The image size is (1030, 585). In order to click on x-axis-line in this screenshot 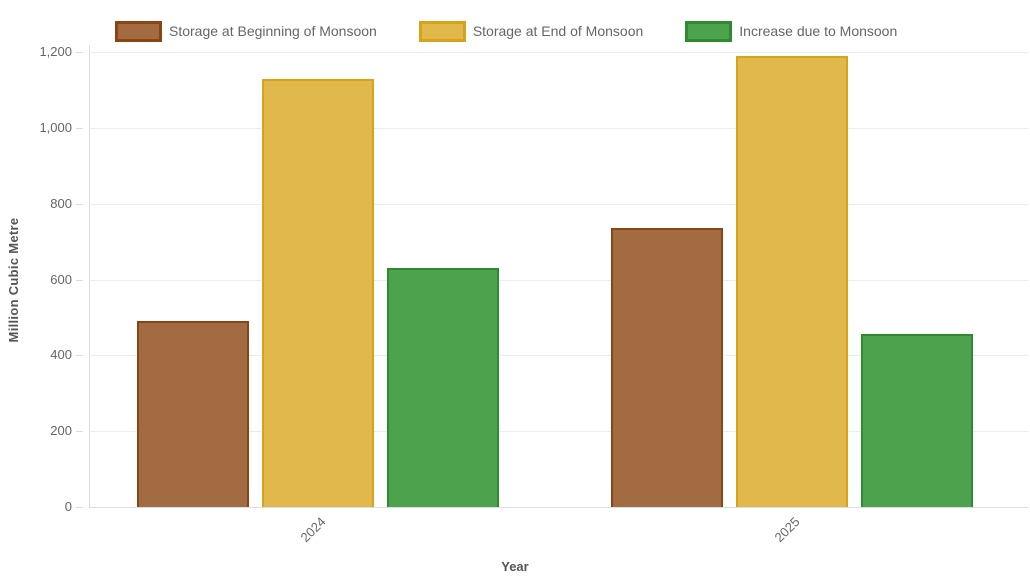, I will do `click(558, 507)`.